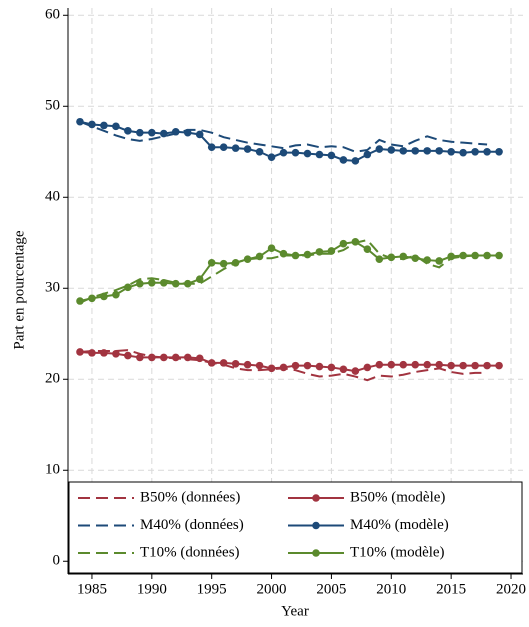 The width and height of the screenshot is (529, 627). What do you see at coordinates (397, 552) in the screenshot?
I see `legend-label: T10% (modèle)` at bounding box center [397, 552].